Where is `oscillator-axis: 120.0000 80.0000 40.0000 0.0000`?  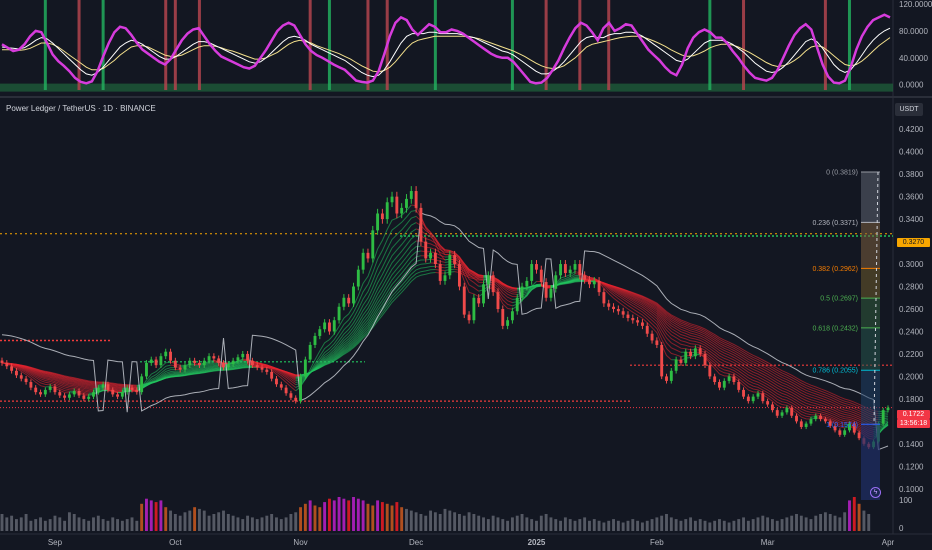
oscillator-axis: 120.0000 80.0000 40.0000 0.0000 is located at coordinates (915, 45).